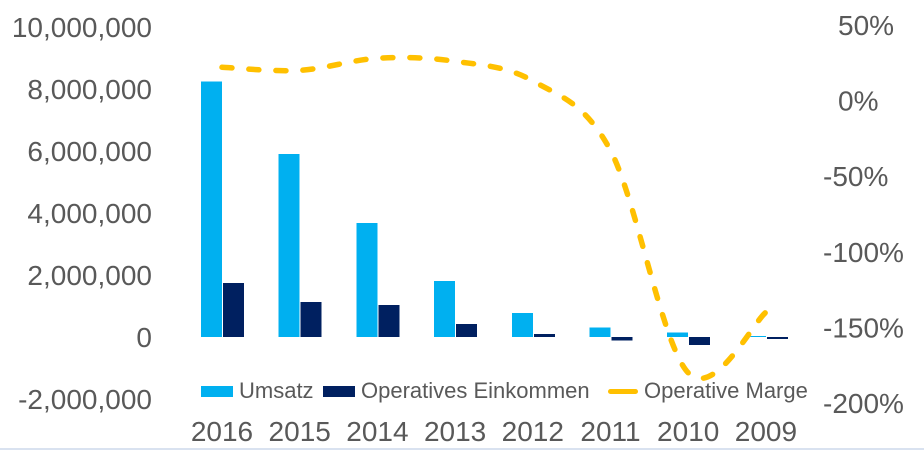 The image size is (924, 454). I want to click on bar-umsatz-2009, so click(755, 336).